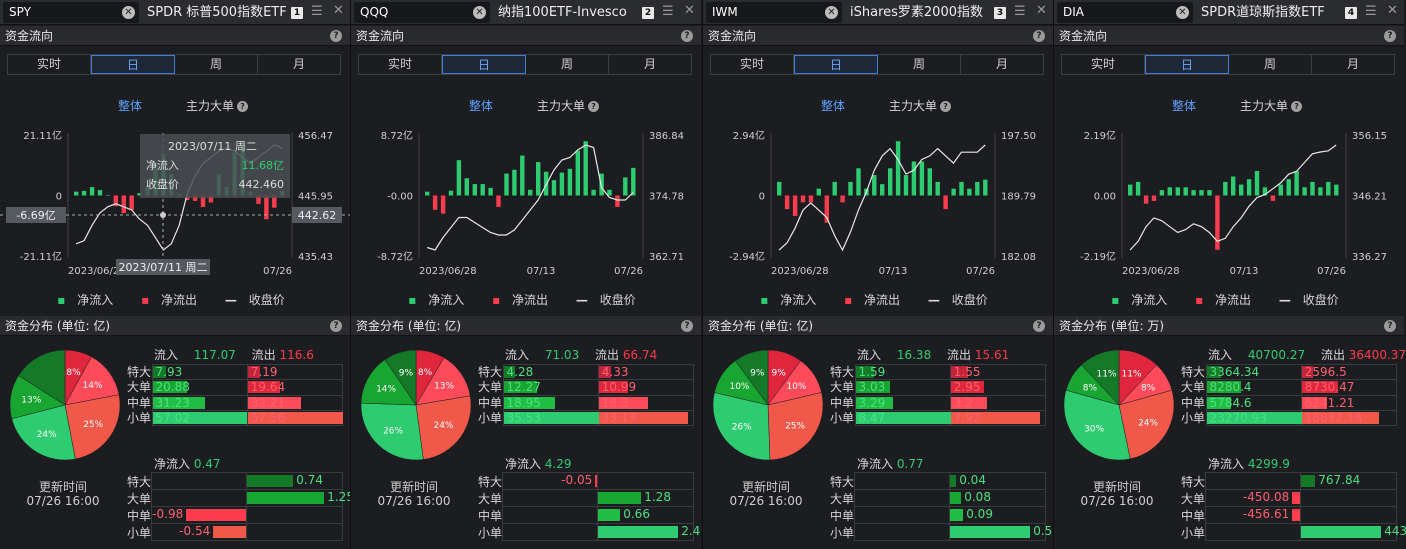 This screenshot has width=1406, height=549. Describe the element at coordinates (1105, 197) in the screenshot. I see `y-left-tick: 0.00` at that location.